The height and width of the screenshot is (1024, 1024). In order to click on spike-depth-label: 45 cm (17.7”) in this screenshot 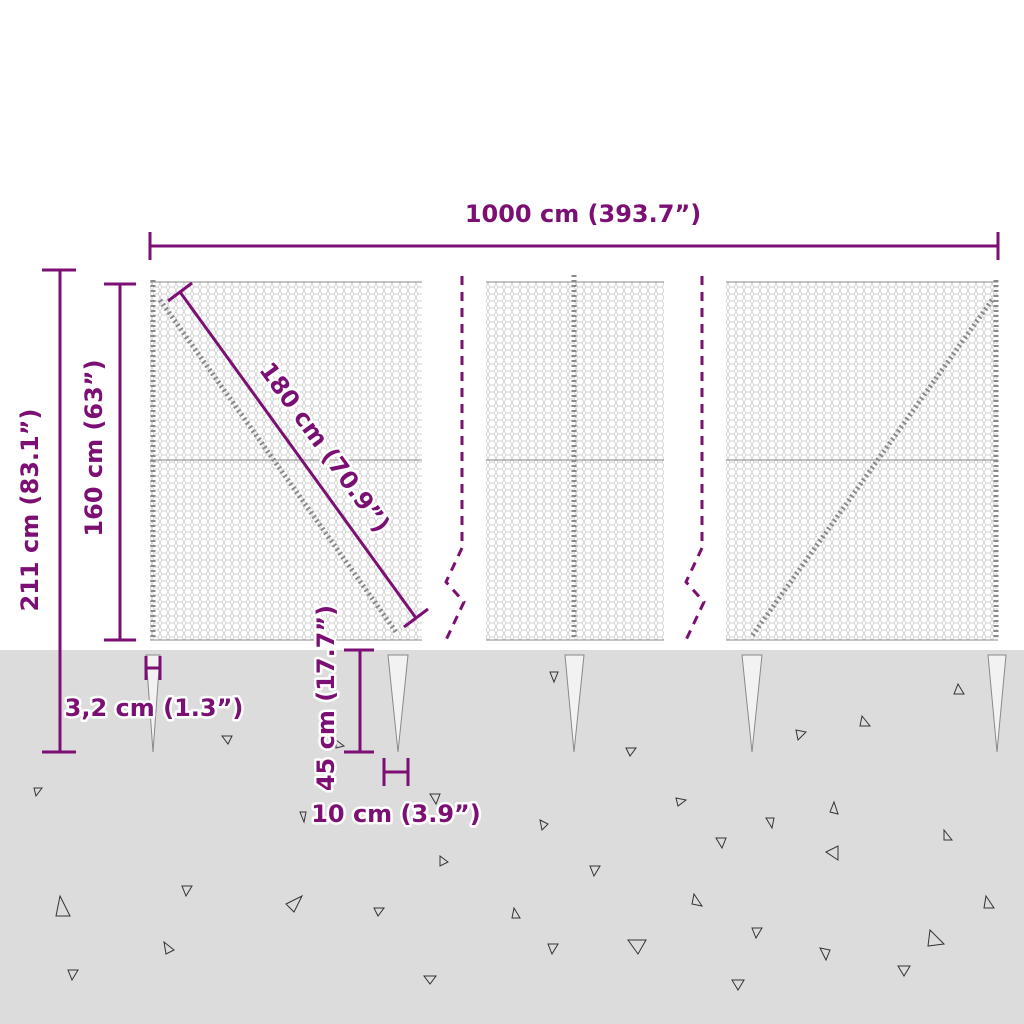, I will do `click(326, 698)`.